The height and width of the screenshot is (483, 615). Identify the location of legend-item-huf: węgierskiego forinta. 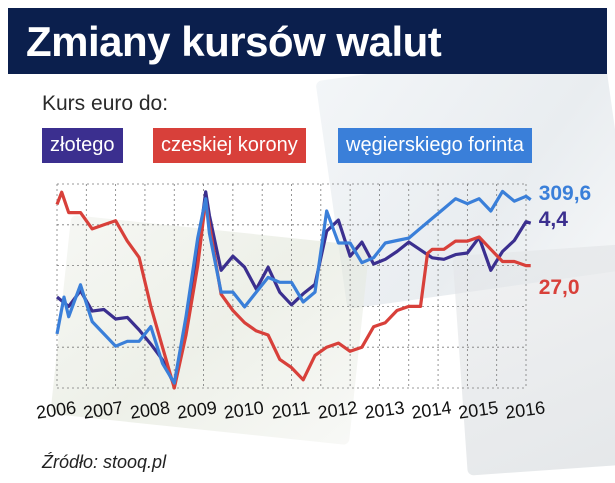
(435, 145).